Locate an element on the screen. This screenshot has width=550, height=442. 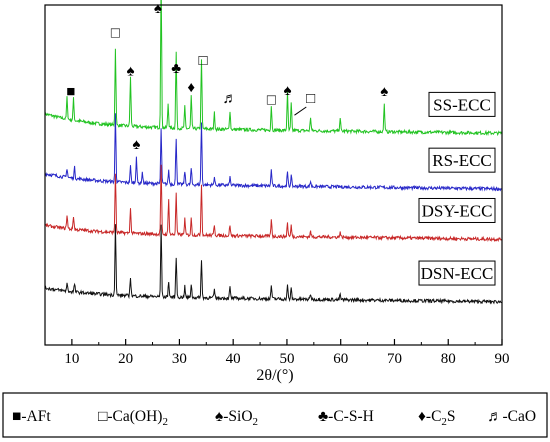
legend-entry-text: ♦-C2S is located at coordinates (437, 418).